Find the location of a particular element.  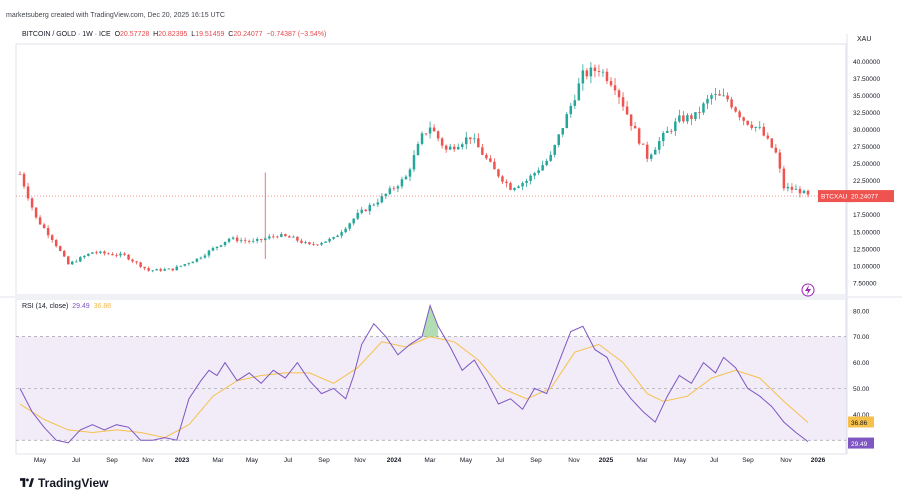

rsi-name: RSI (14, close) is located at coordinates (45, 306).